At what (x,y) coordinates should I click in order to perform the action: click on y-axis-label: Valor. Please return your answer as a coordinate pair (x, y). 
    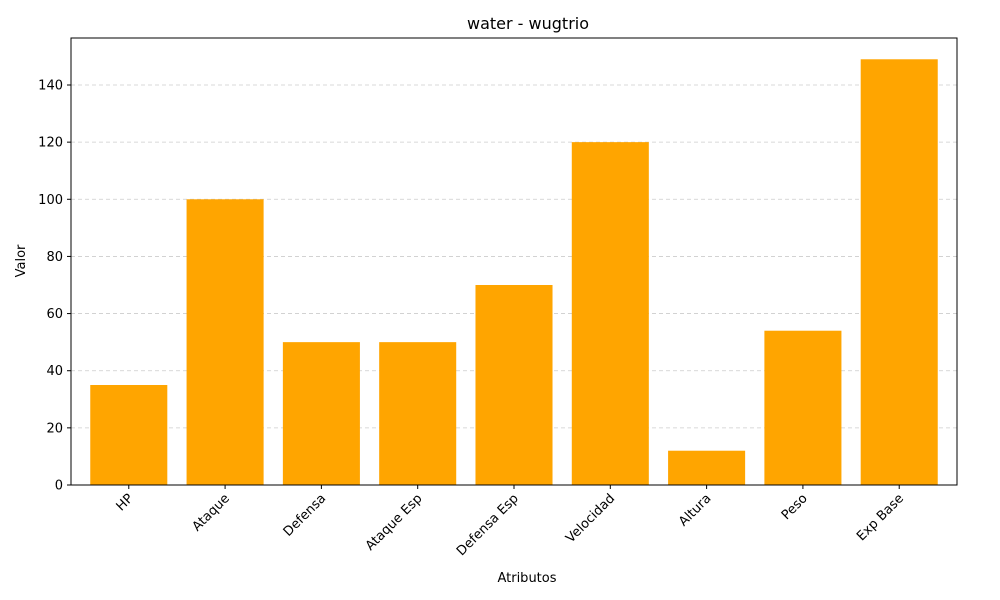
    Looking at the image, I should click on (21, 260).